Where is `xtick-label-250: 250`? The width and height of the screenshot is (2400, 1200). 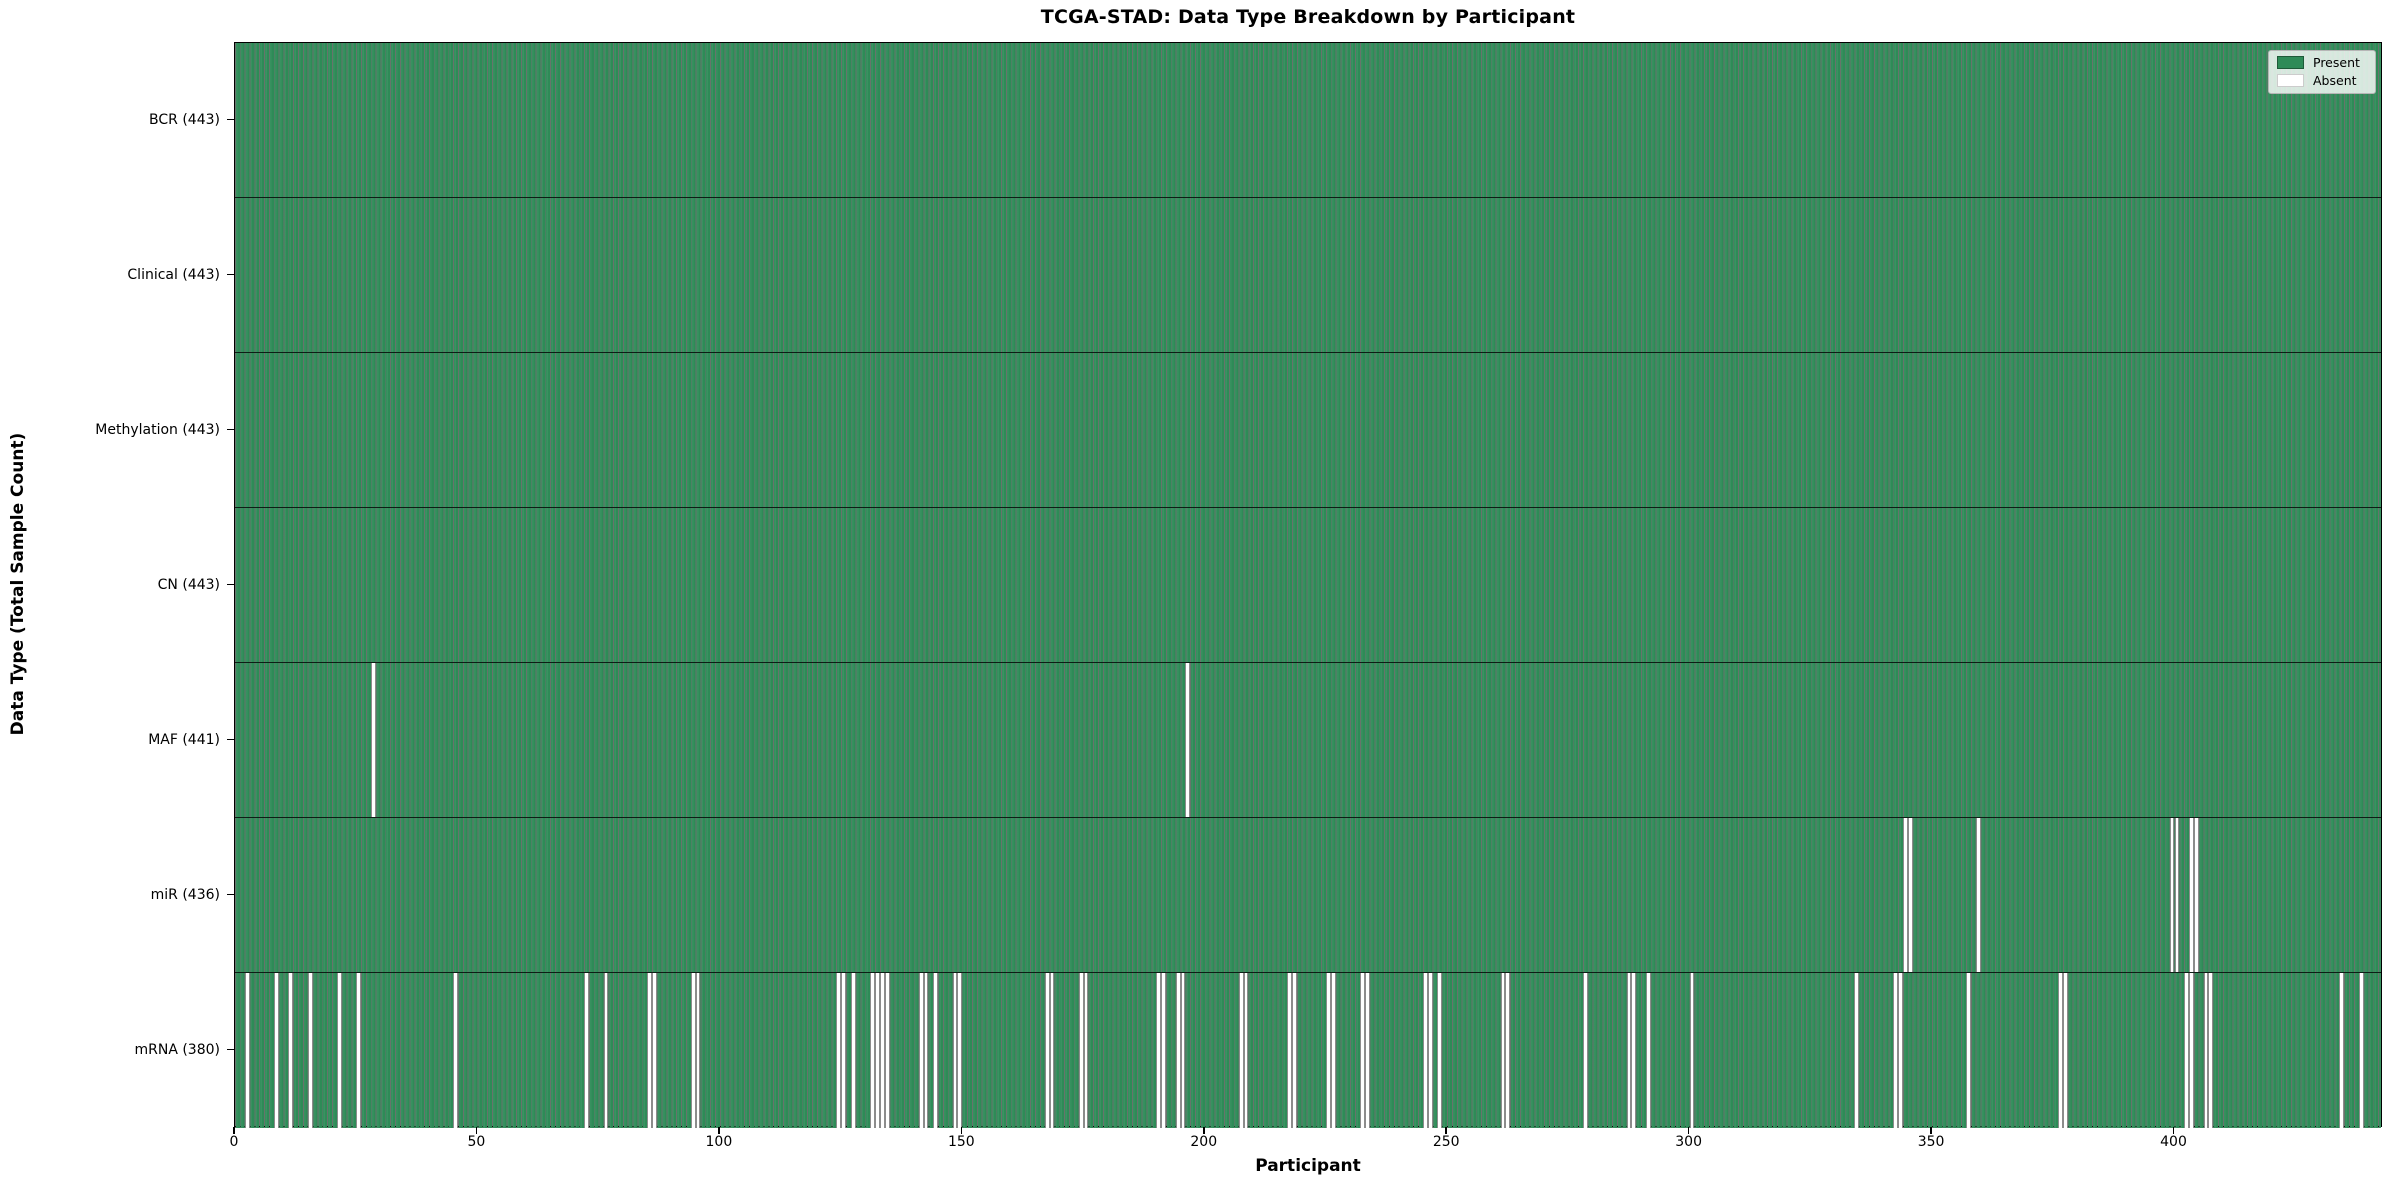 xtick-label-250: 250 is located at coordinates (1446, 1142).